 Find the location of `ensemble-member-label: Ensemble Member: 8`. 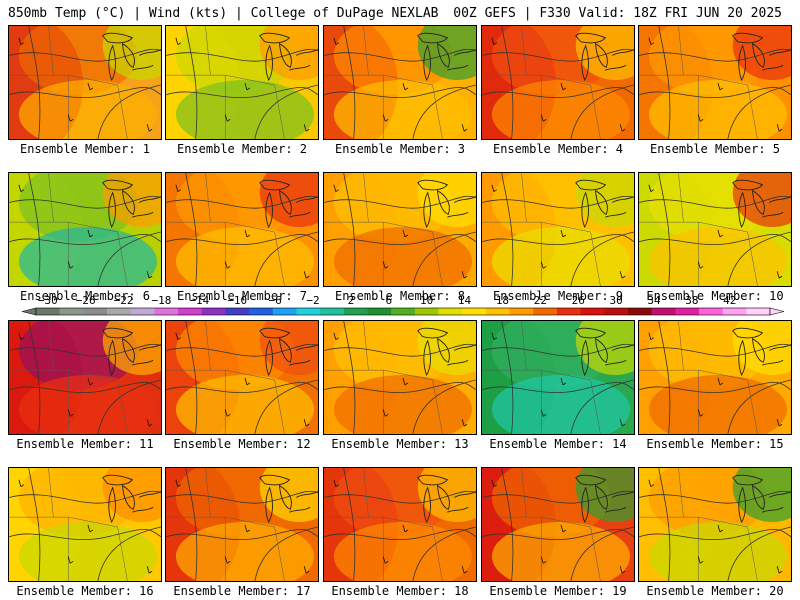

ensemble-member-label: Ensemble Member: 8 is located at coordinates (400, 296).